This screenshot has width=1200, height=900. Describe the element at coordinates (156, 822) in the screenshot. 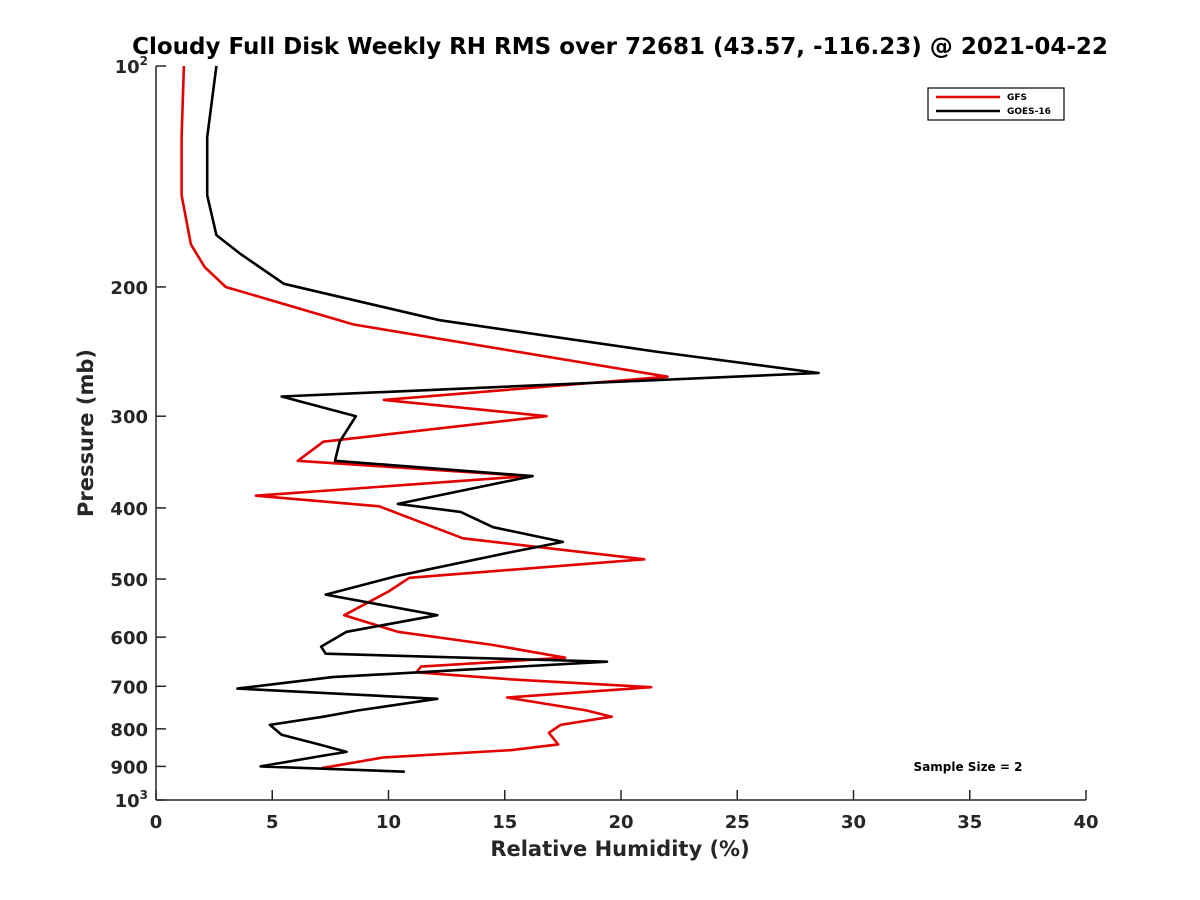

I see `x-tick-label: 0` at that location.